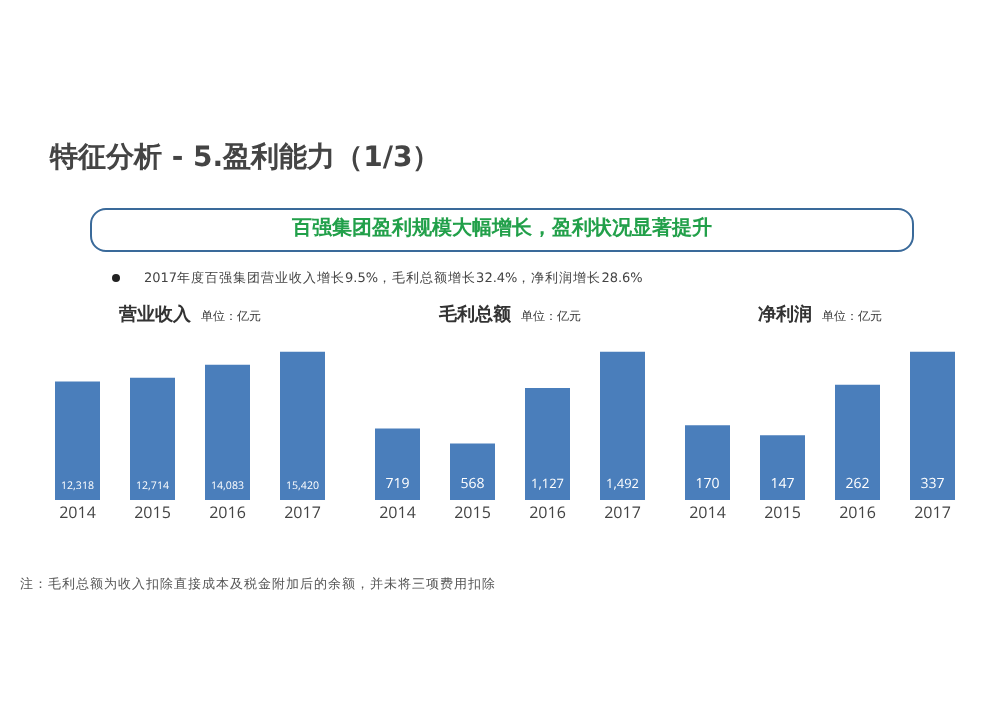  Describe the element at coordinates (502, 230) in the screenshot. I see `text: 百强集团盈利规模大幅增长，盈利状况显著提升` at that location.